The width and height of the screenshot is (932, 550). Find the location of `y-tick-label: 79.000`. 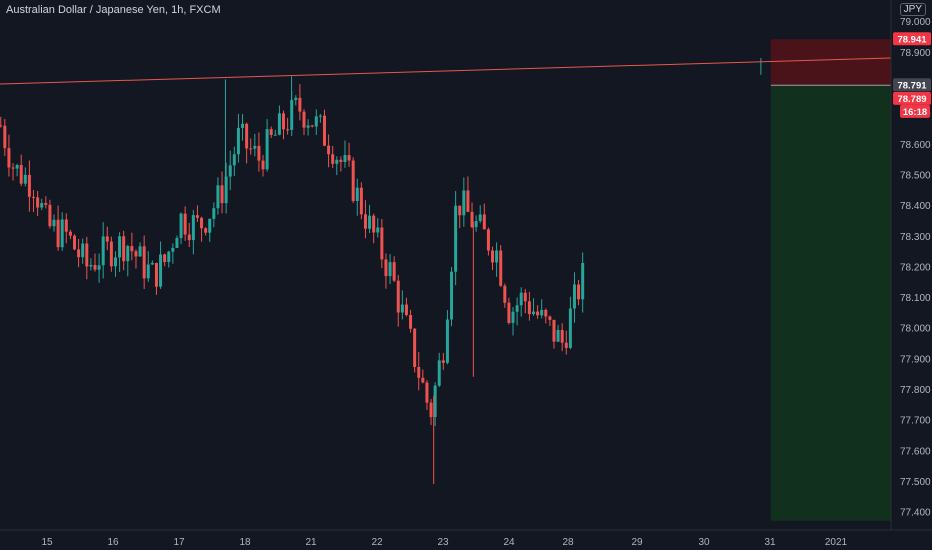

y-tick-label: 79.000 is located at coordinates (915, 22).